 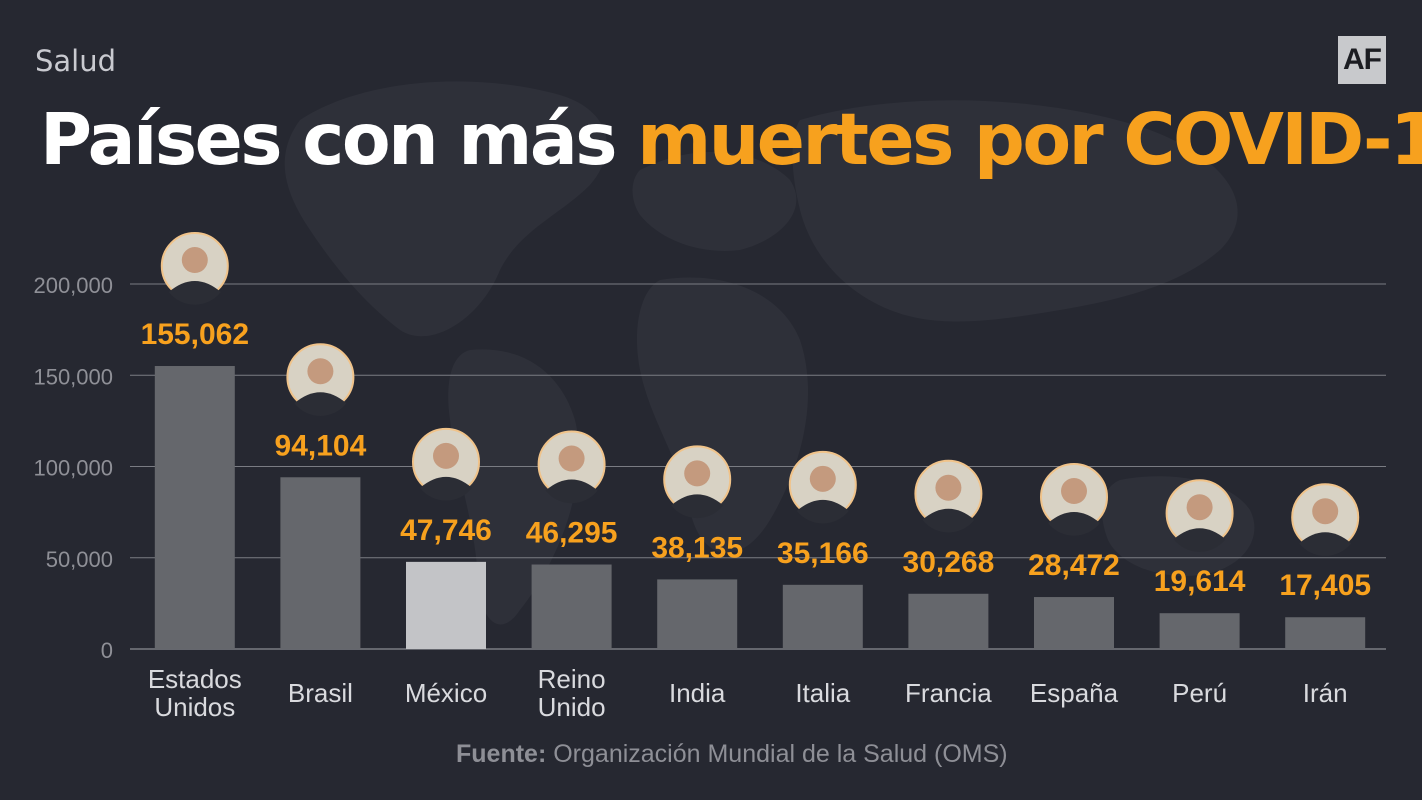 I want to click on category-label: Unido, so click(x=572, y=707).